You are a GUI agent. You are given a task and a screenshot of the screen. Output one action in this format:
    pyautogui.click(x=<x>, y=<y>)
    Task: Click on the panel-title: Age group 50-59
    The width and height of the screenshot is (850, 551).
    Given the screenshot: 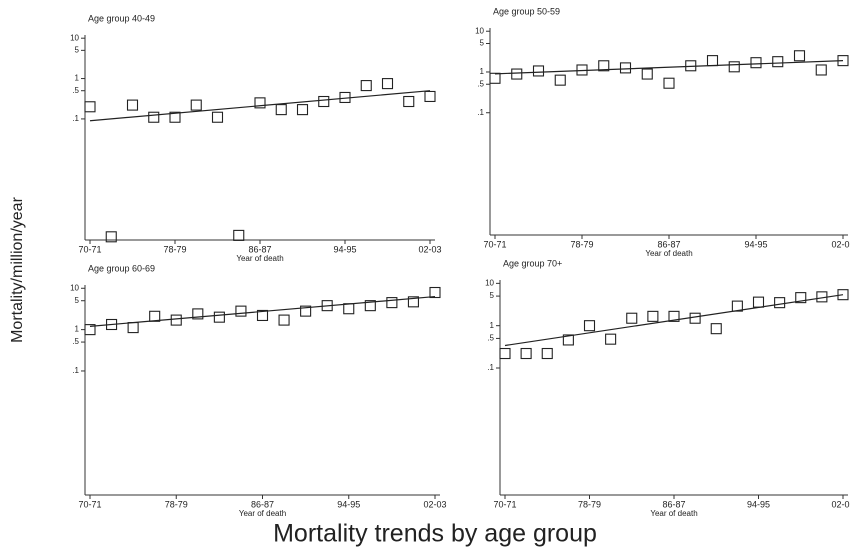 What is the action you would take?
    pyautogui.click(x=526, y=11)
    